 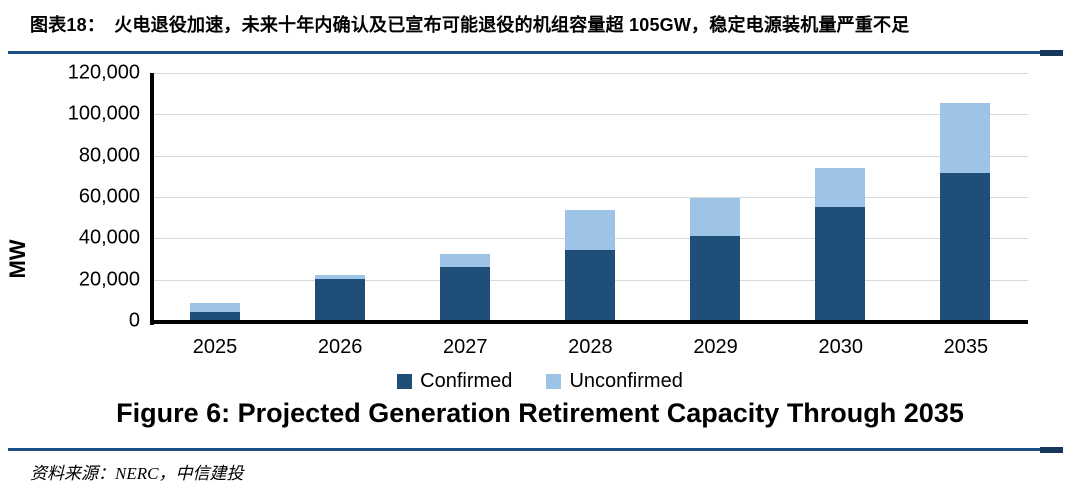 I want to click on x-tick-label-2026: 2026, so click(x=340, y=347).